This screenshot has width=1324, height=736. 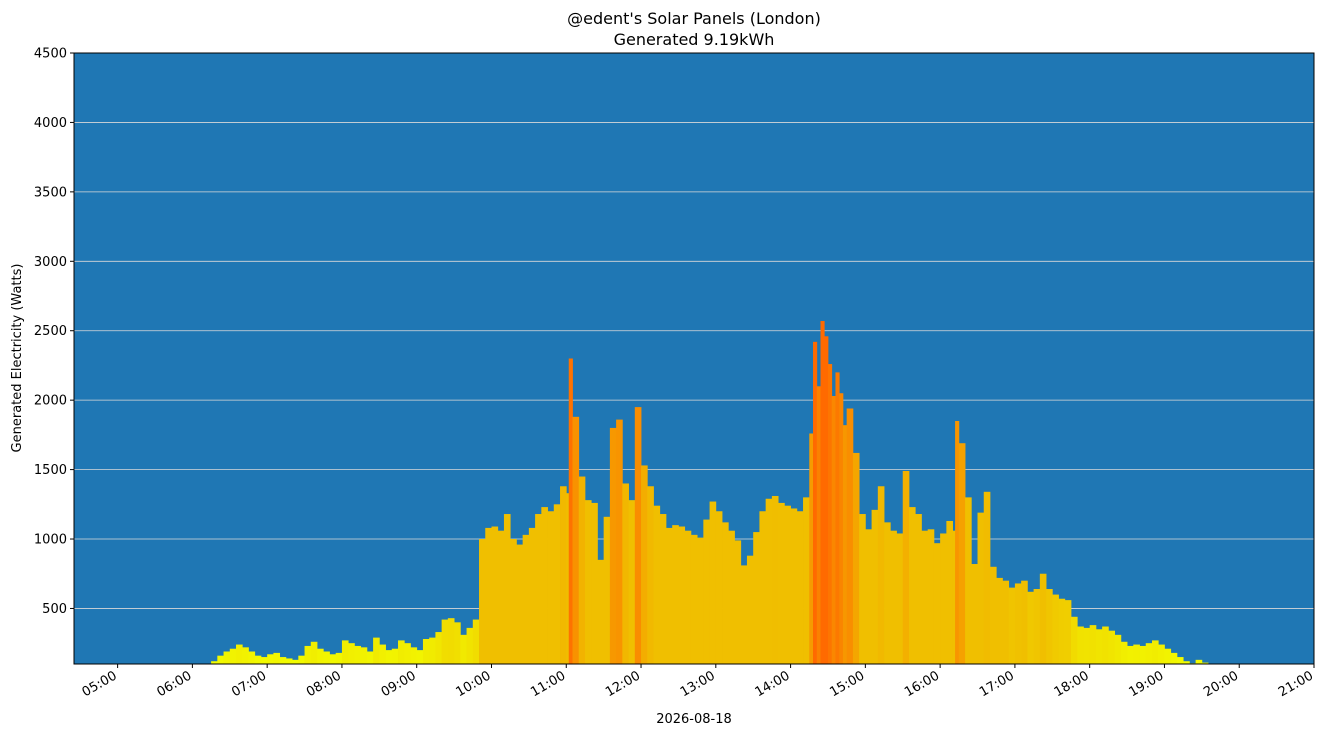 I want to click on x-tick-label-3: 08:00, so click(x=324, y=684).